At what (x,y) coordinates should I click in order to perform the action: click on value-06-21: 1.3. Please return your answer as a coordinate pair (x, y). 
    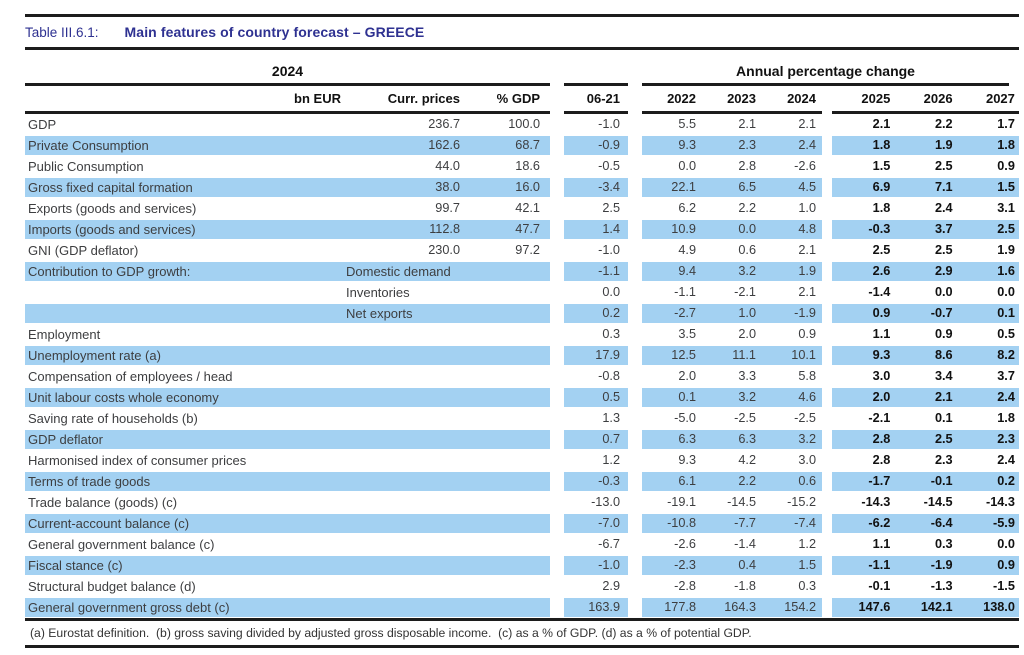
    Looking at the image, I should click on (611, 418).